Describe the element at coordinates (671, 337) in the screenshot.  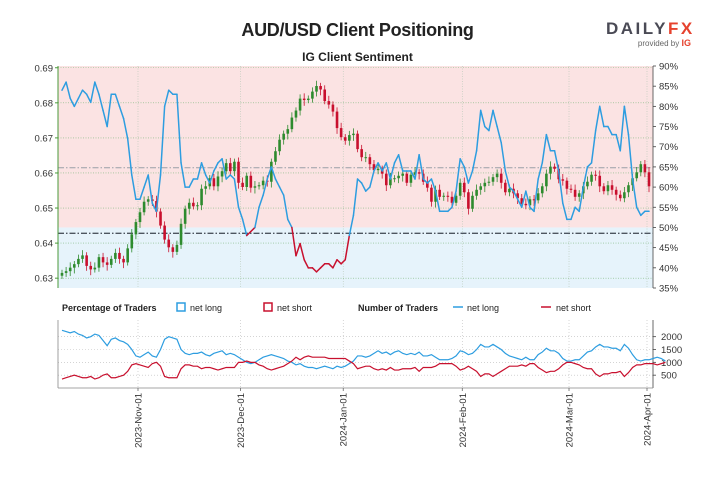
I see `count-tick-label: 2000` at that location.